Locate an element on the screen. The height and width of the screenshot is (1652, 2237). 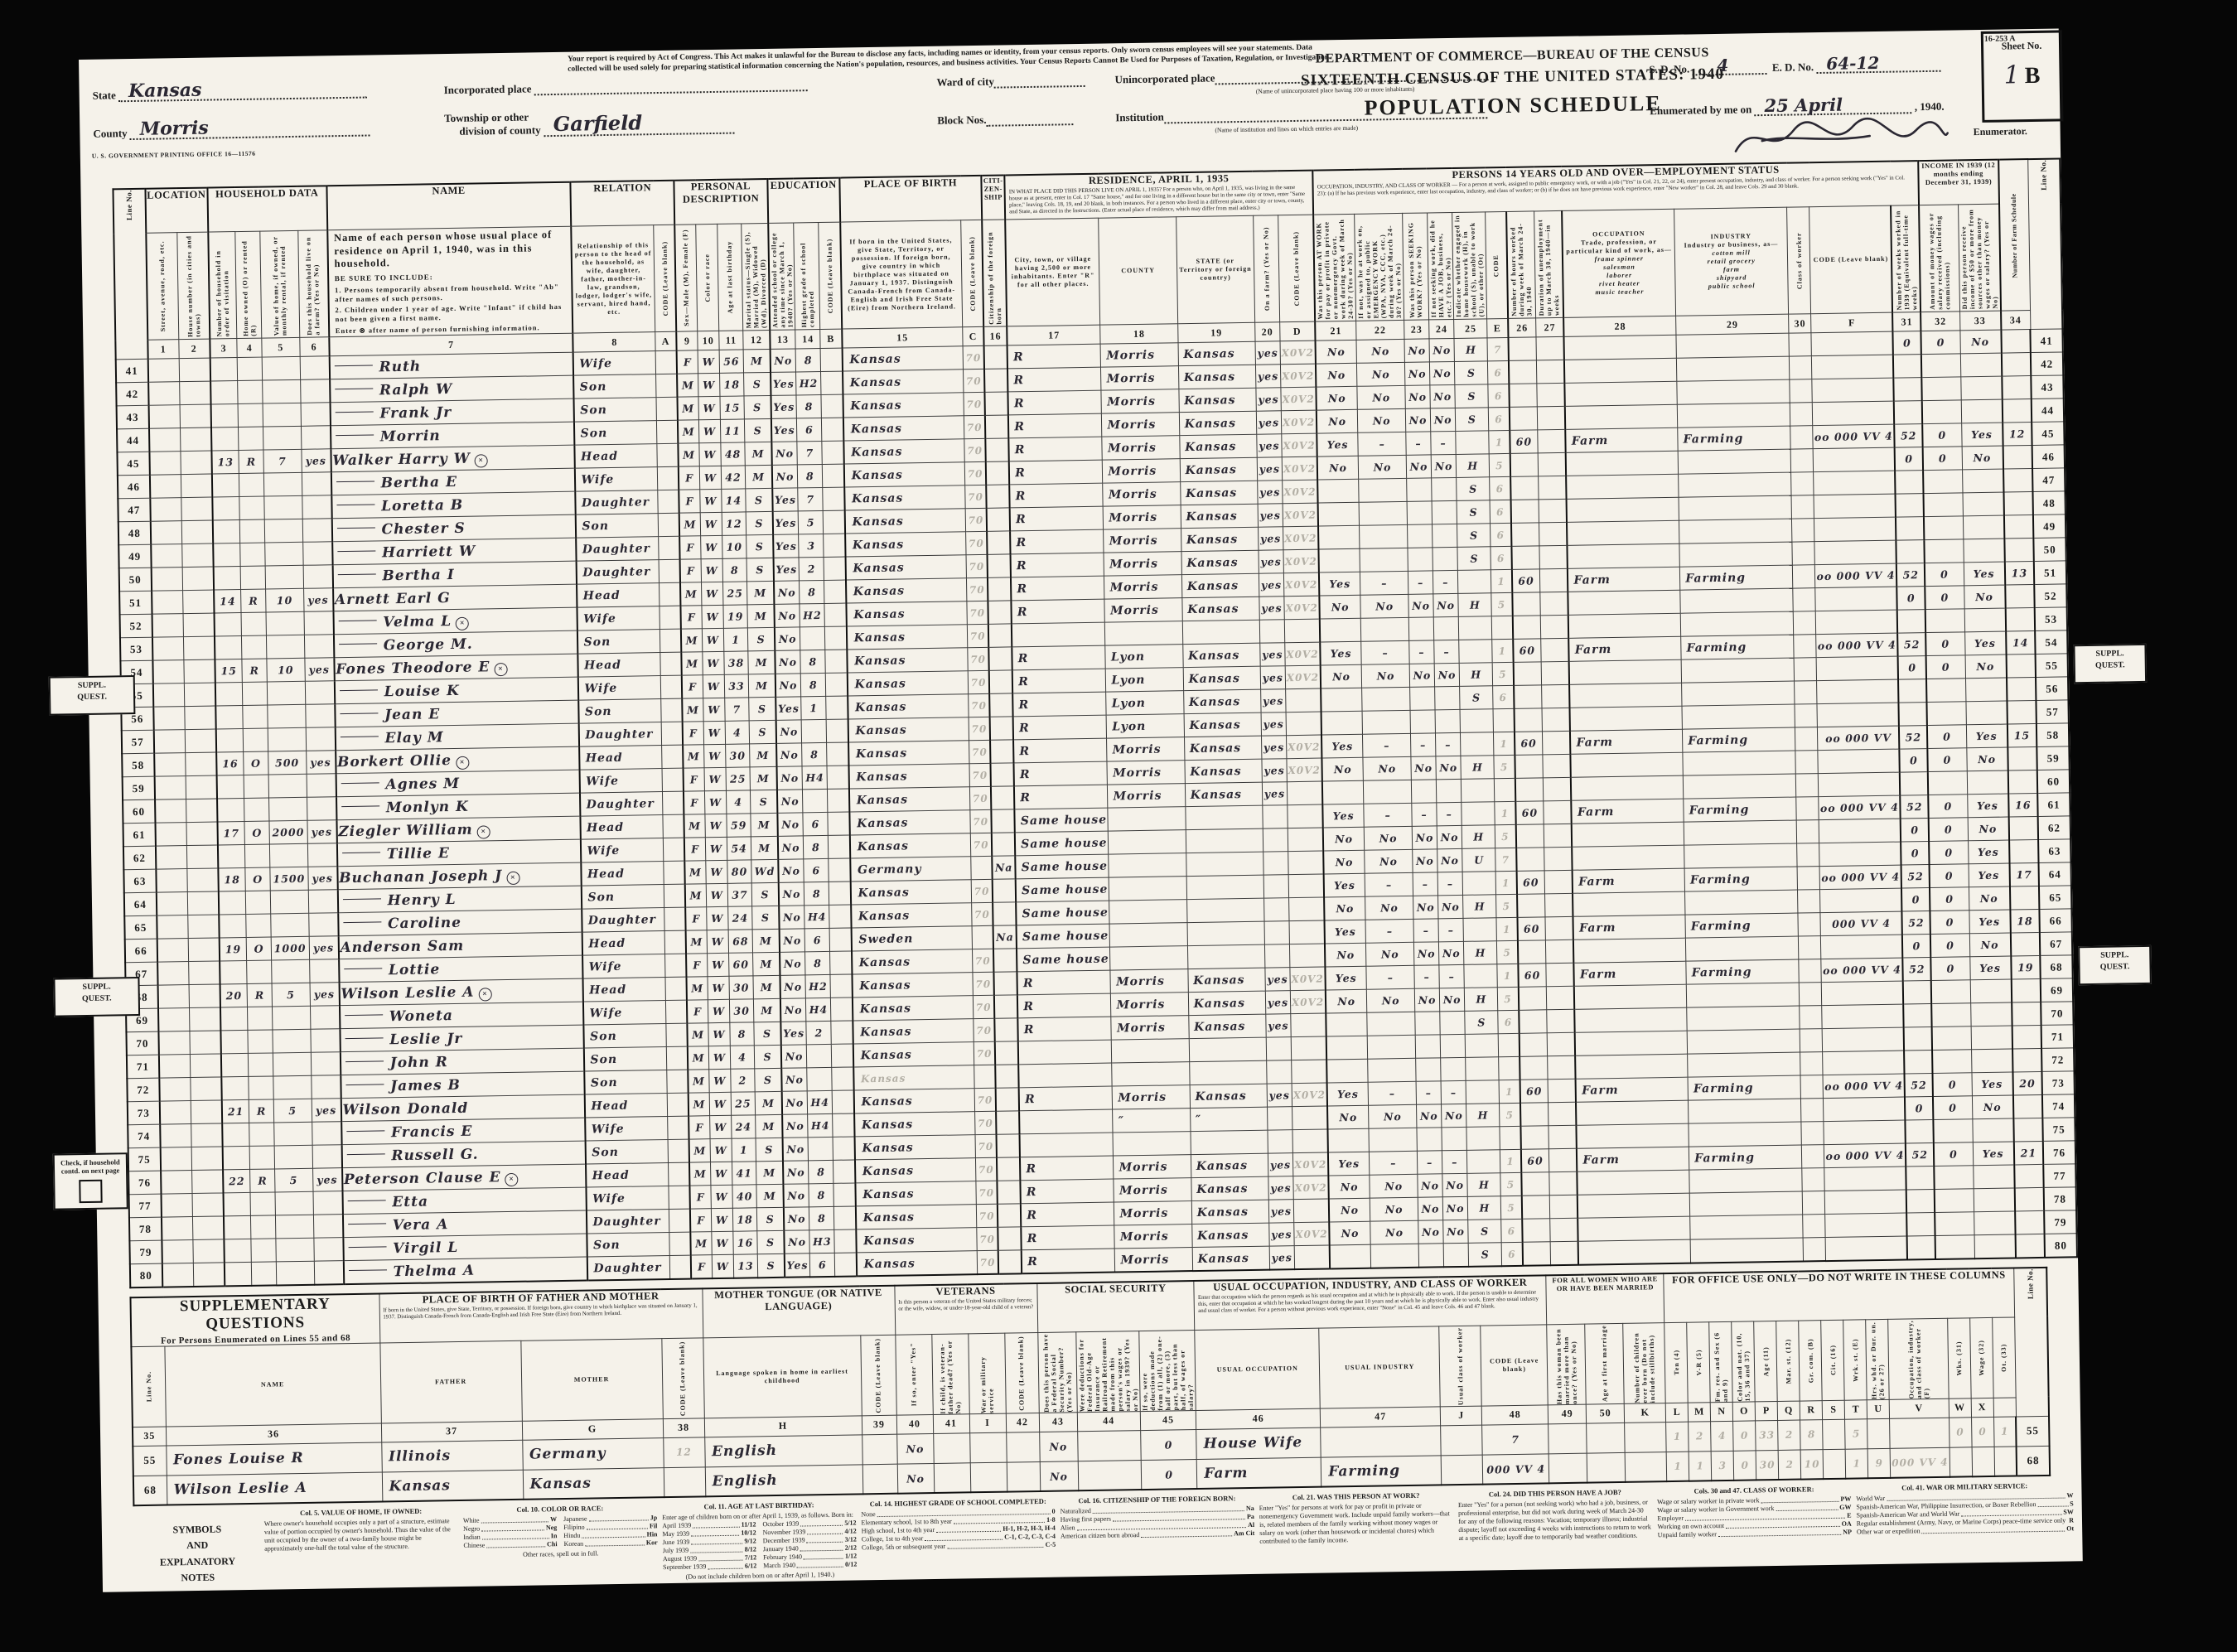
col-23: – is located at coordinates (1427, 977).